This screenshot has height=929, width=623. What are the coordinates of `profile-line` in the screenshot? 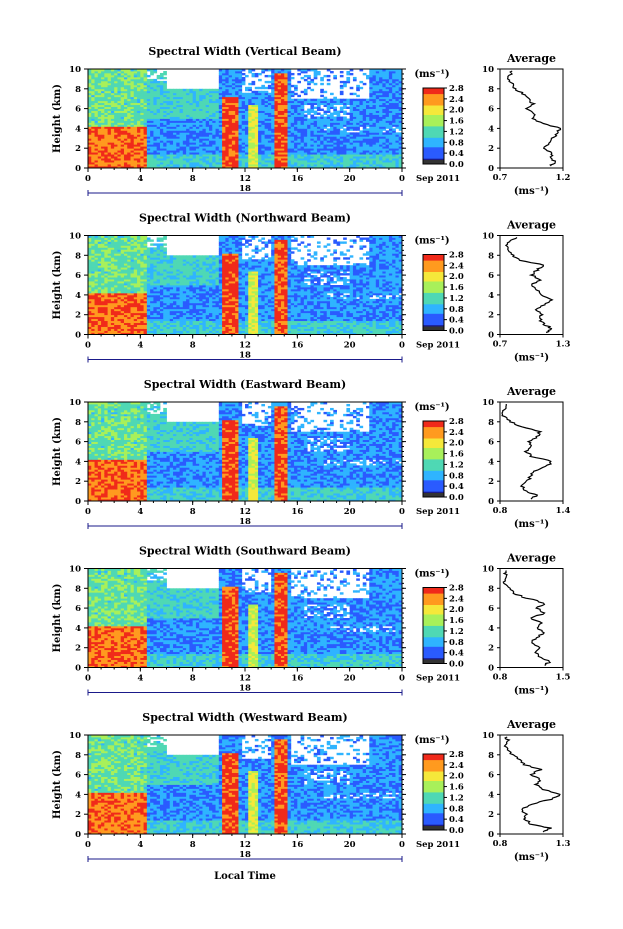 It's located at (534, 118).